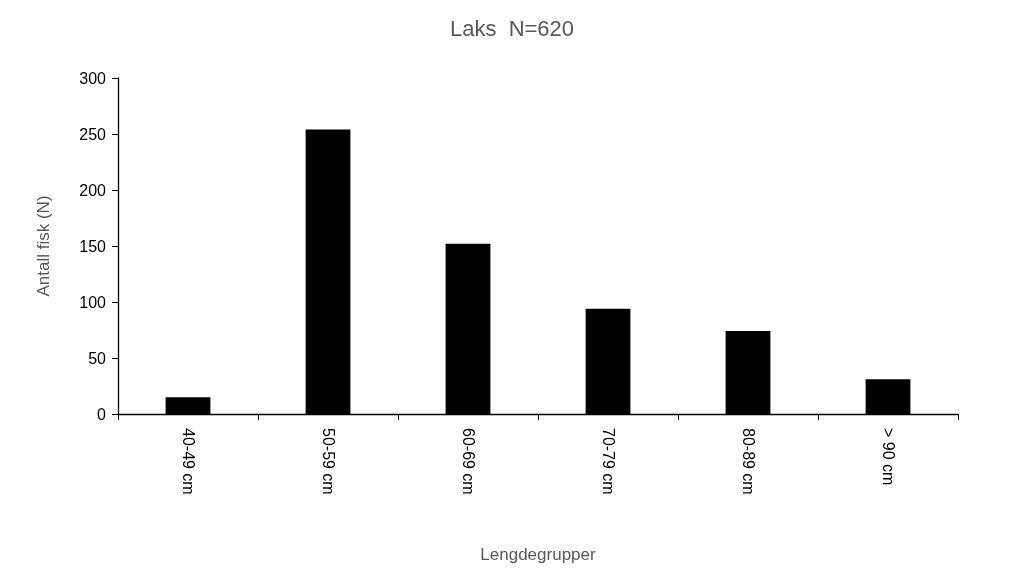 This screenshot has width=1024, height=573. I want to click on y-tick-label: 50, so click(97, 358).